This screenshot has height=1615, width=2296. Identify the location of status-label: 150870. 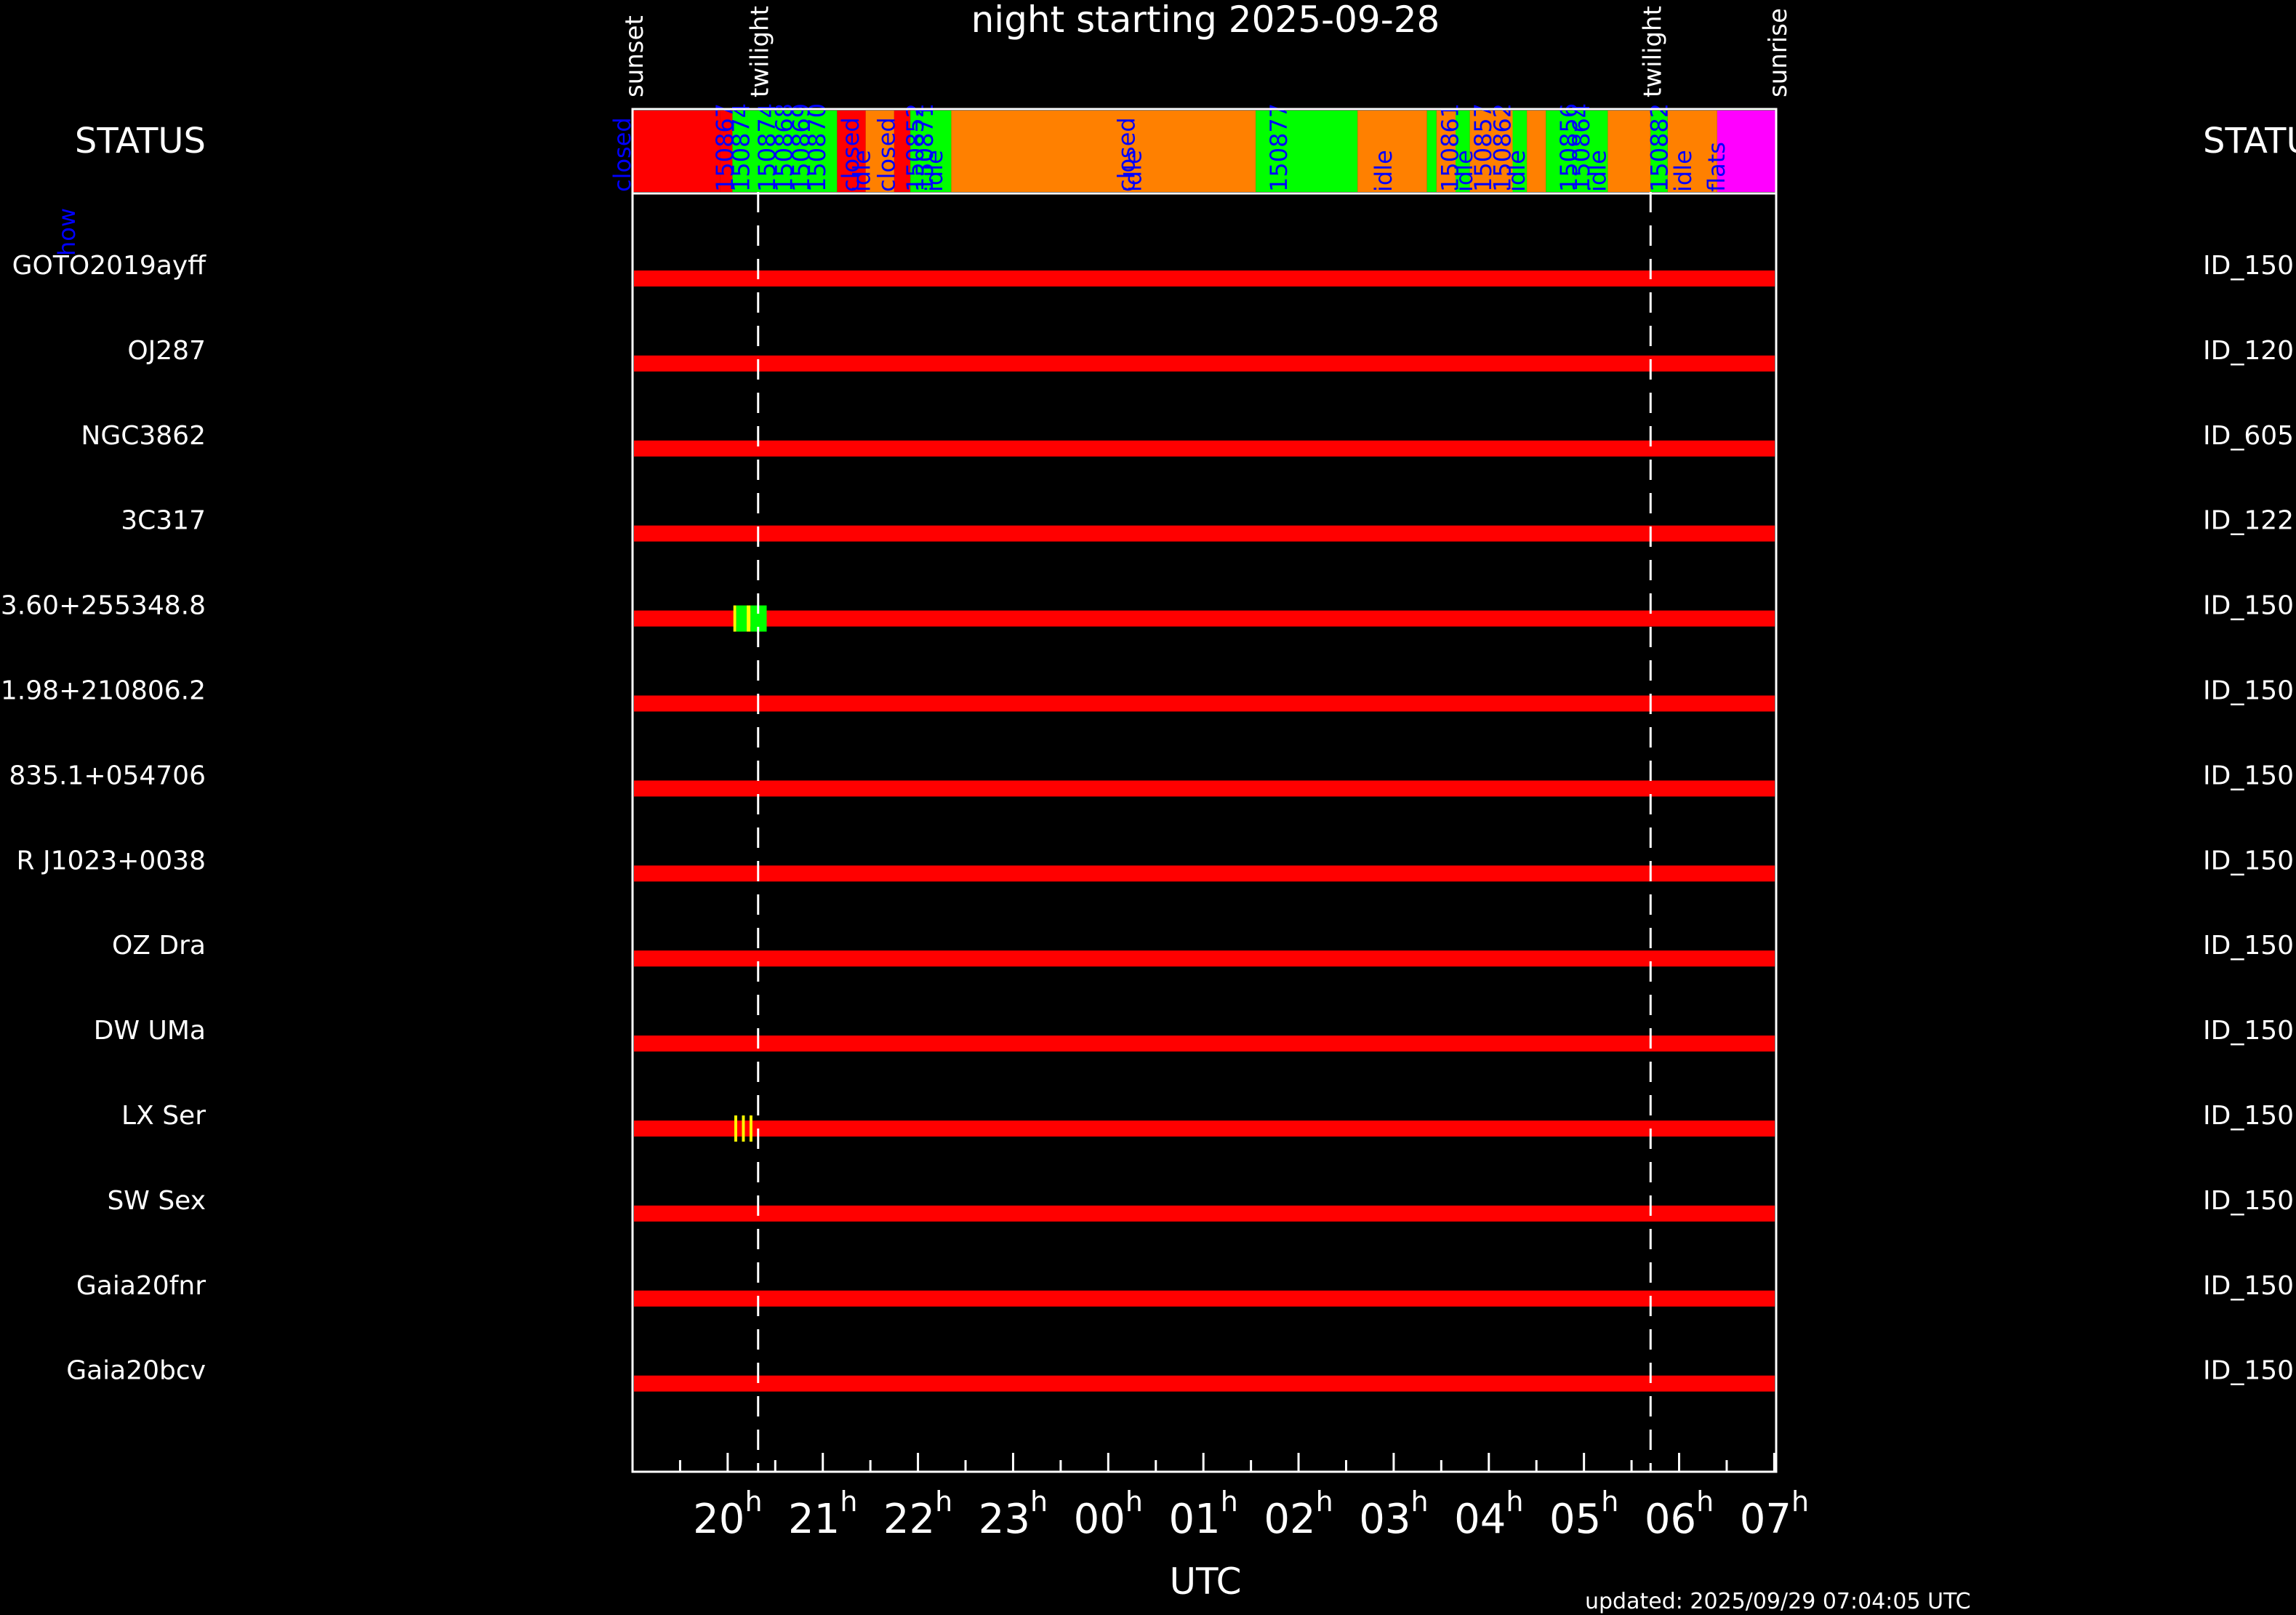
(817, 147).